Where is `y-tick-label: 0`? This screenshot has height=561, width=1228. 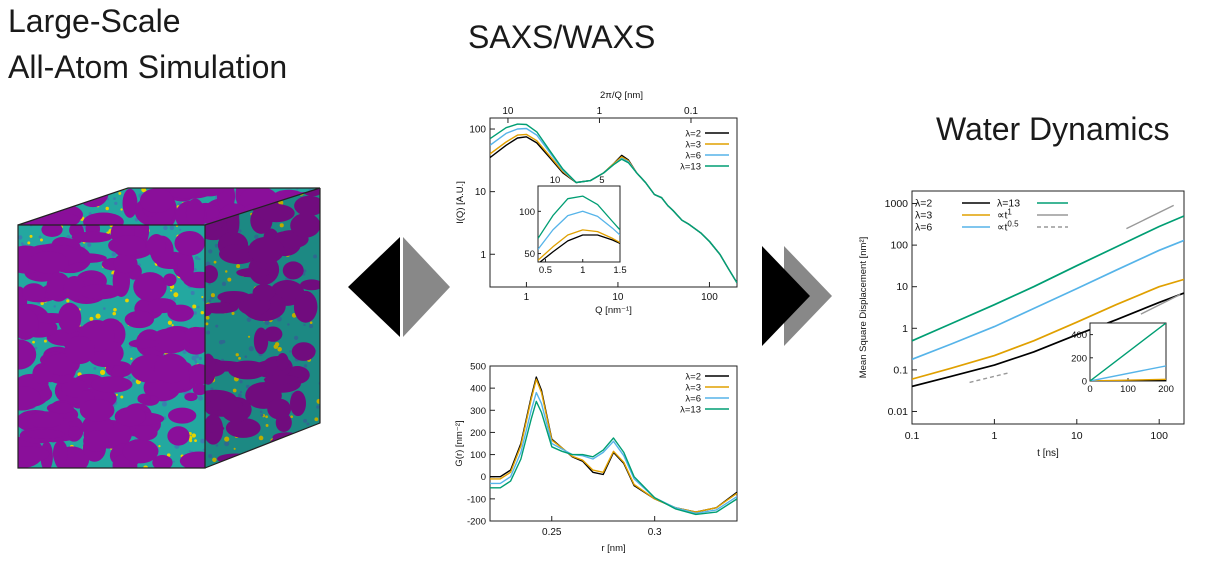
y-tick-label: 0 is located at coordinates (483, 477).